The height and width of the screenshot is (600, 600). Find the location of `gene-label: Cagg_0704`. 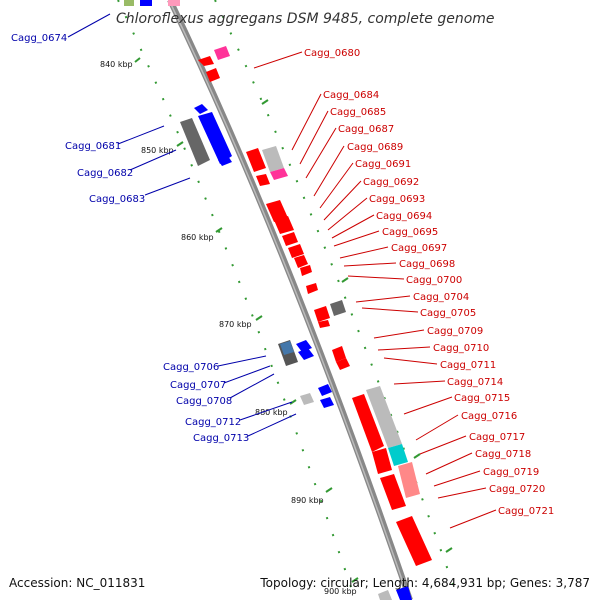

gene-label: Cagg_0704 is located at coordinates (441, 297).